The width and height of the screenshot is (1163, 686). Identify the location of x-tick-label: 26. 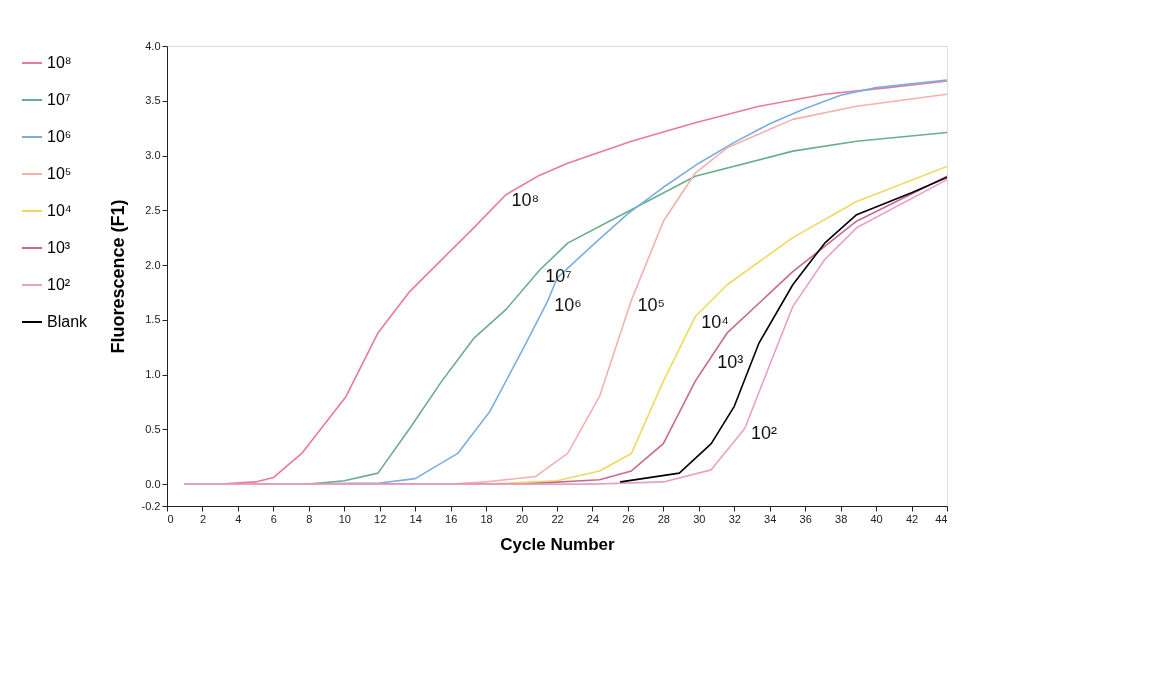
(628, 518).